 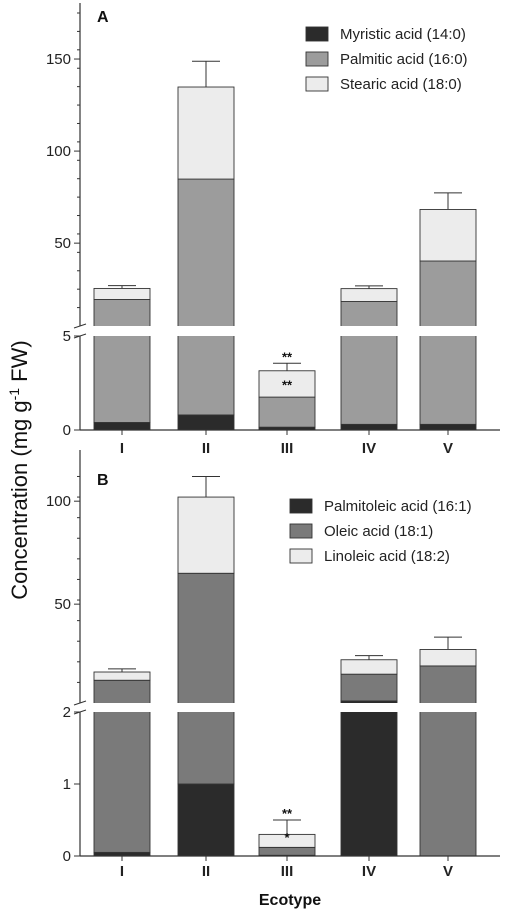 What do you see at coordinates (290, 900) in the screenshot?
I see `x-axis-label: Ecotype` at bounding box center [290, 900].